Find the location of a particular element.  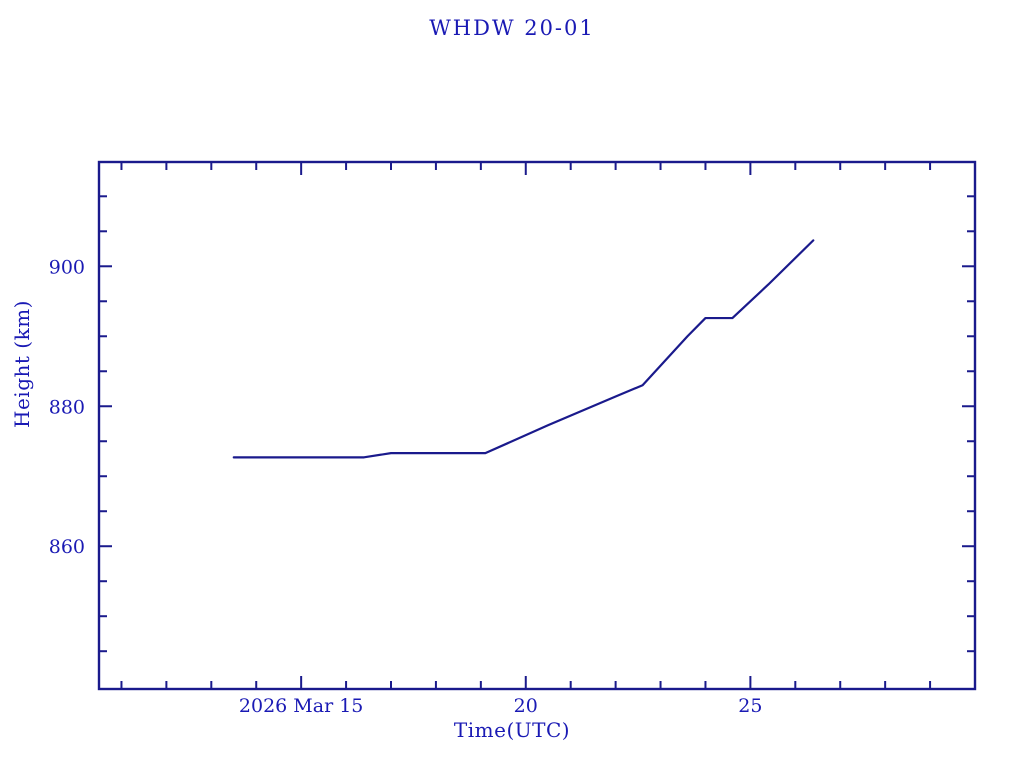

x-axis-label: Time(UTC) is located at coordinates (512, 730).